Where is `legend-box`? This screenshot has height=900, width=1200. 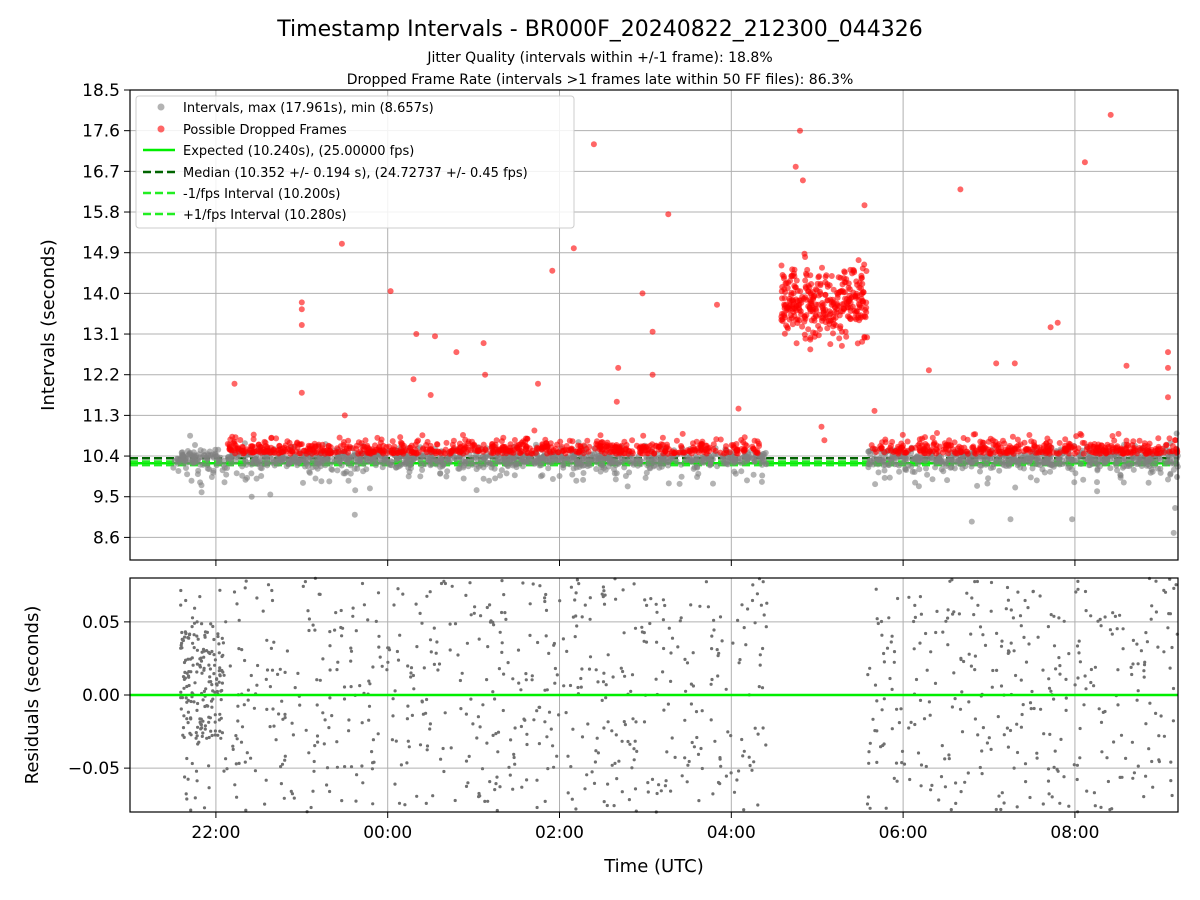
legend-box is located at coordinates (355, 162).